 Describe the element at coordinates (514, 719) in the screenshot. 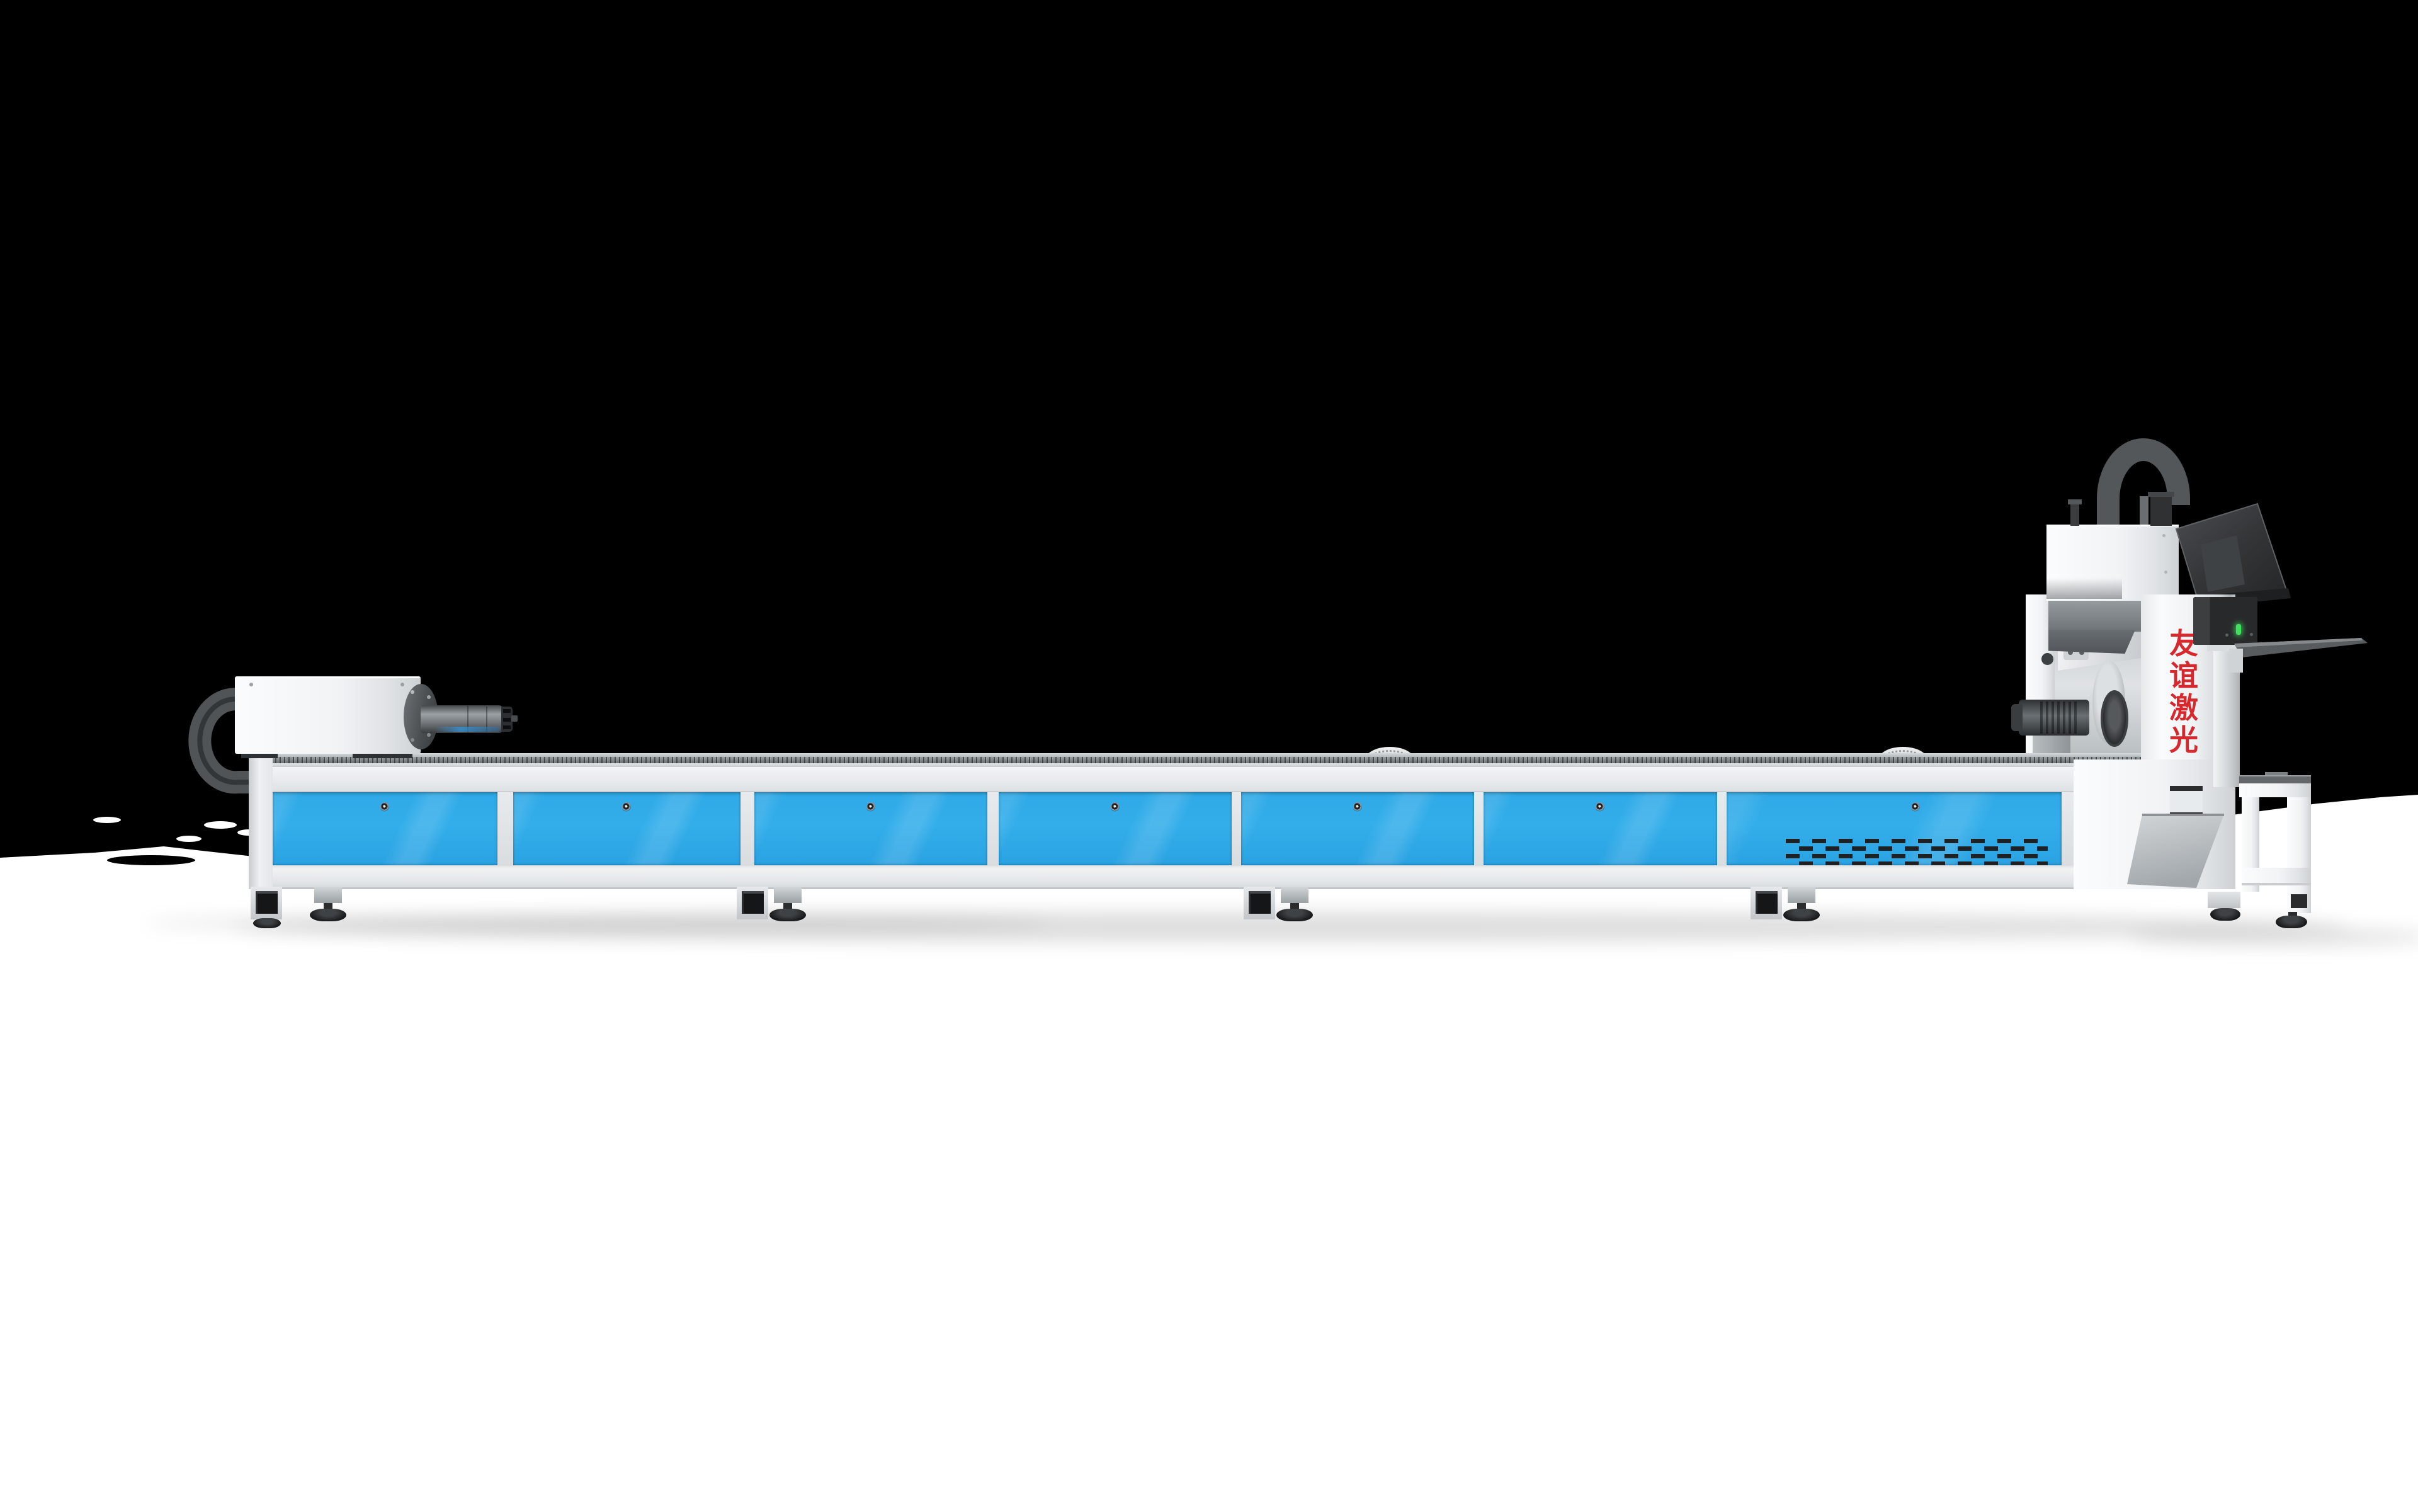

I see `chuck-center-pin` at that location.